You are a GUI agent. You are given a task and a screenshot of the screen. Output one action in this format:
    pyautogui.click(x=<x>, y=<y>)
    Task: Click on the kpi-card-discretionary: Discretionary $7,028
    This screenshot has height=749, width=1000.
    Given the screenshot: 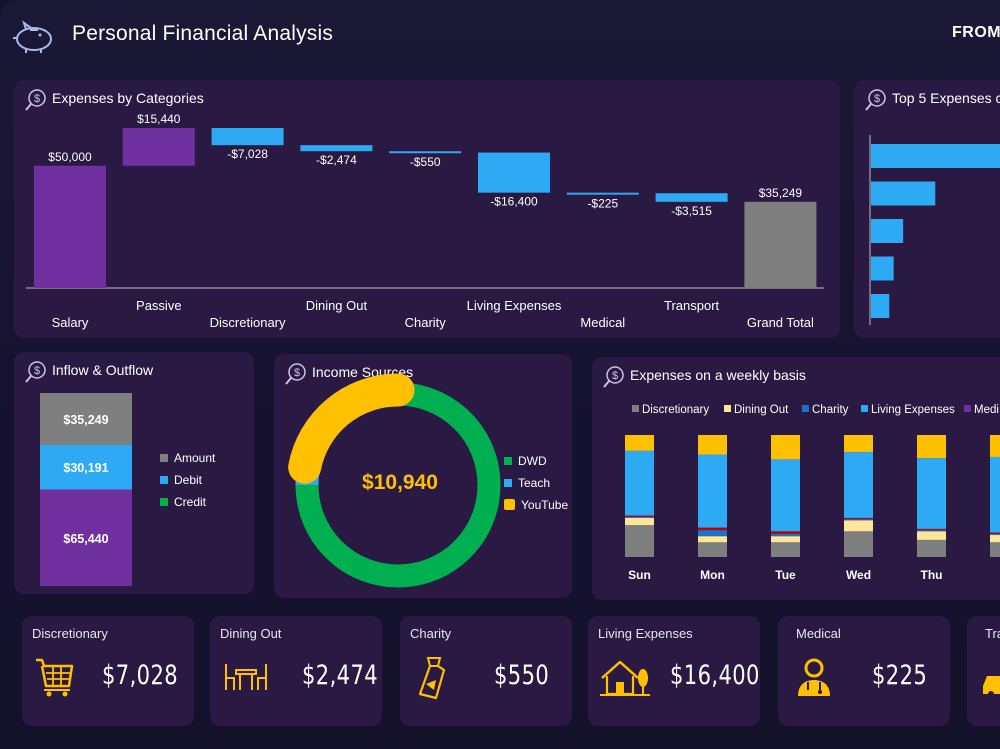 What is the action you would take?
    pyautogui.click(x=108, y=671)
    